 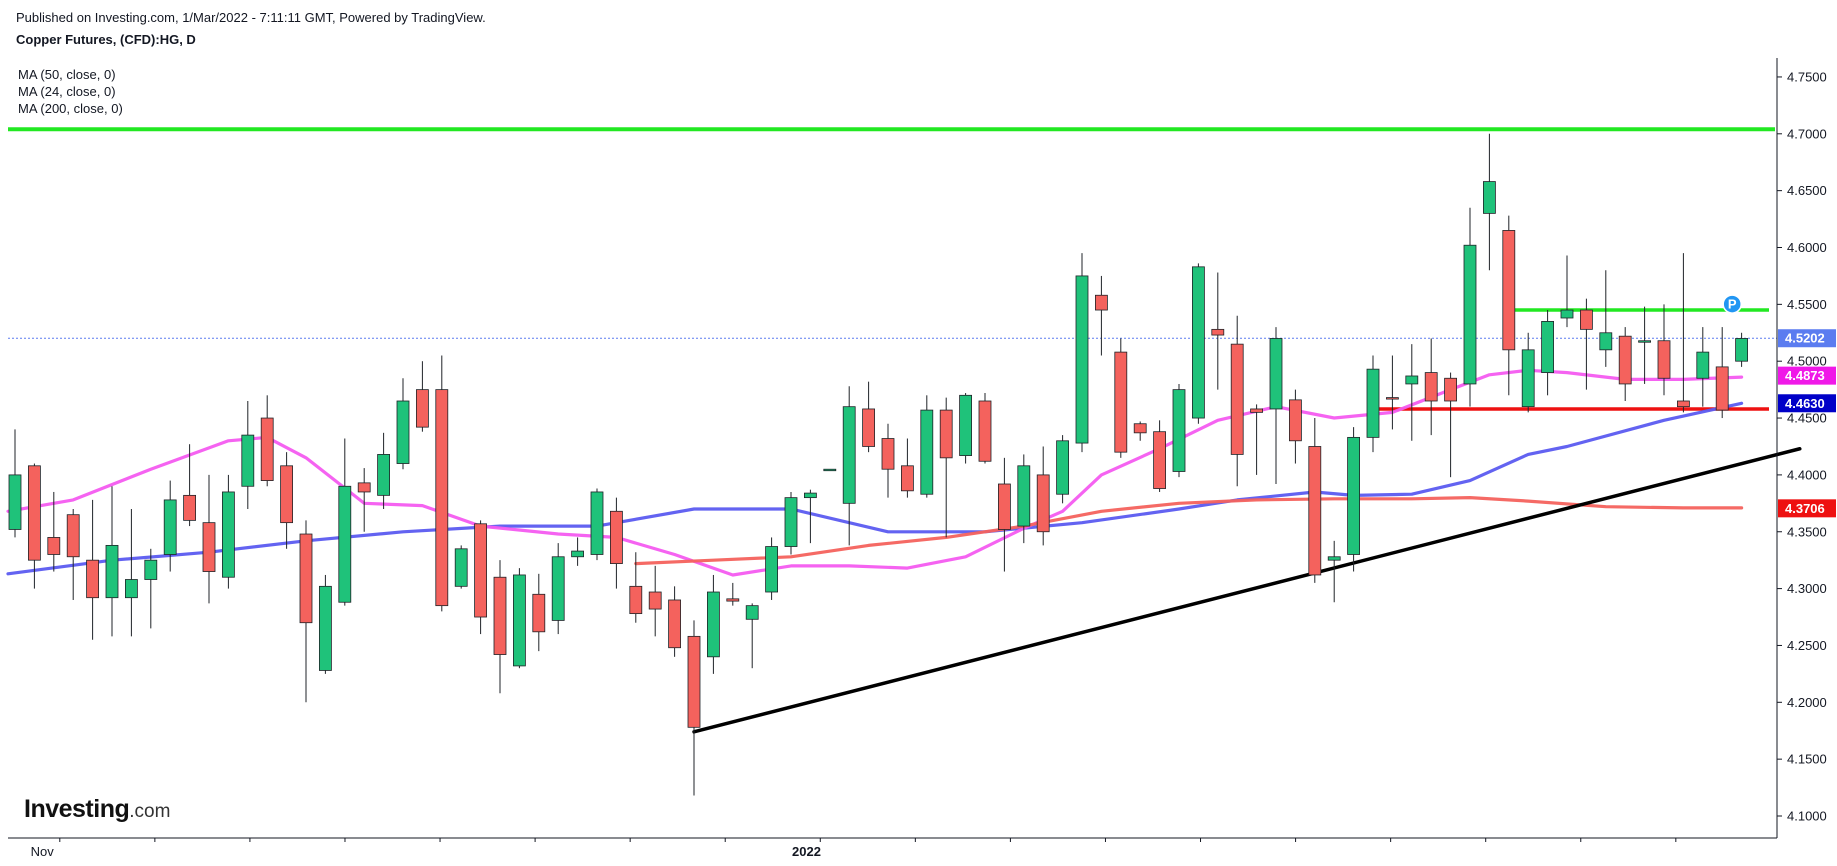 What do you see at coordinates (892, 848) in the screenshot?
I see `time-axis: Nov 2022` at bounding box center [892, 848].